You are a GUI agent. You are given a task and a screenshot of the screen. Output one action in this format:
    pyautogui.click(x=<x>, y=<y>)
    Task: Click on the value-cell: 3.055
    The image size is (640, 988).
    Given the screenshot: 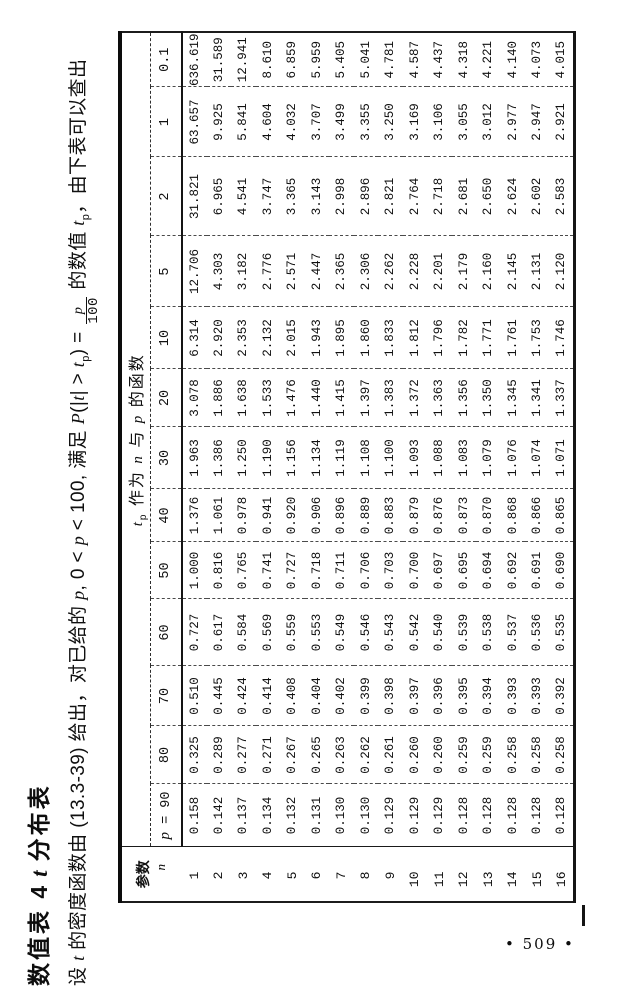 What is the action you would take?
    pyautogui.click(x=463, y=122)
    